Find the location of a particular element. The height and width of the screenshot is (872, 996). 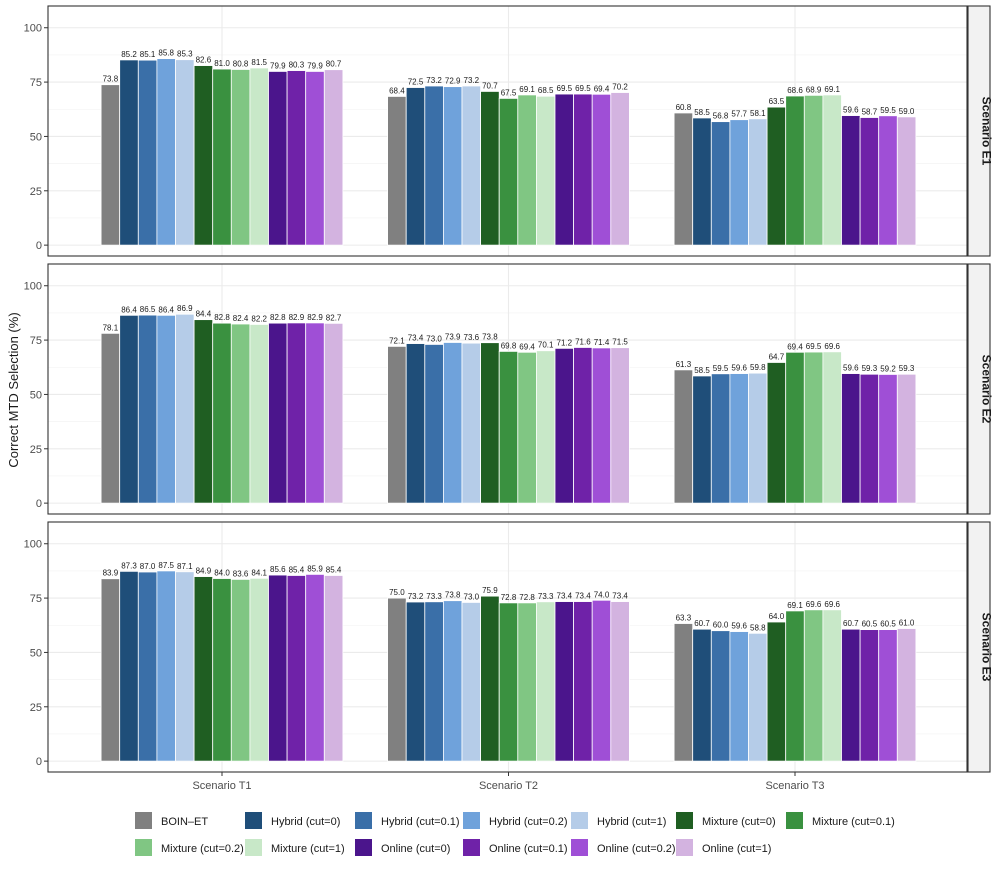

bar-value-label: 73.9 is located at coordinates (453, 336).